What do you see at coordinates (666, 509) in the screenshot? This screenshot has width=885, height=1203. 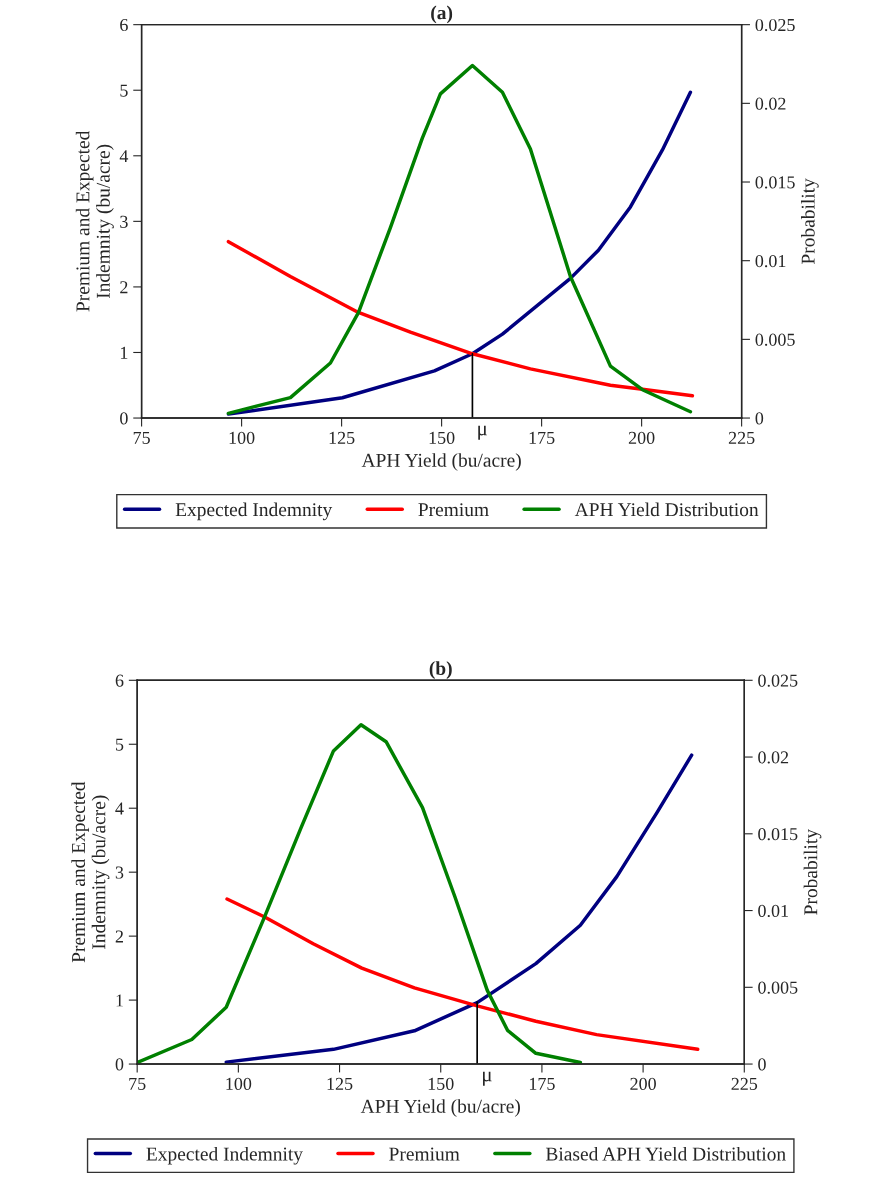 I see `legend-label: APH Yield Distribution` at bounding box center [666, 509].